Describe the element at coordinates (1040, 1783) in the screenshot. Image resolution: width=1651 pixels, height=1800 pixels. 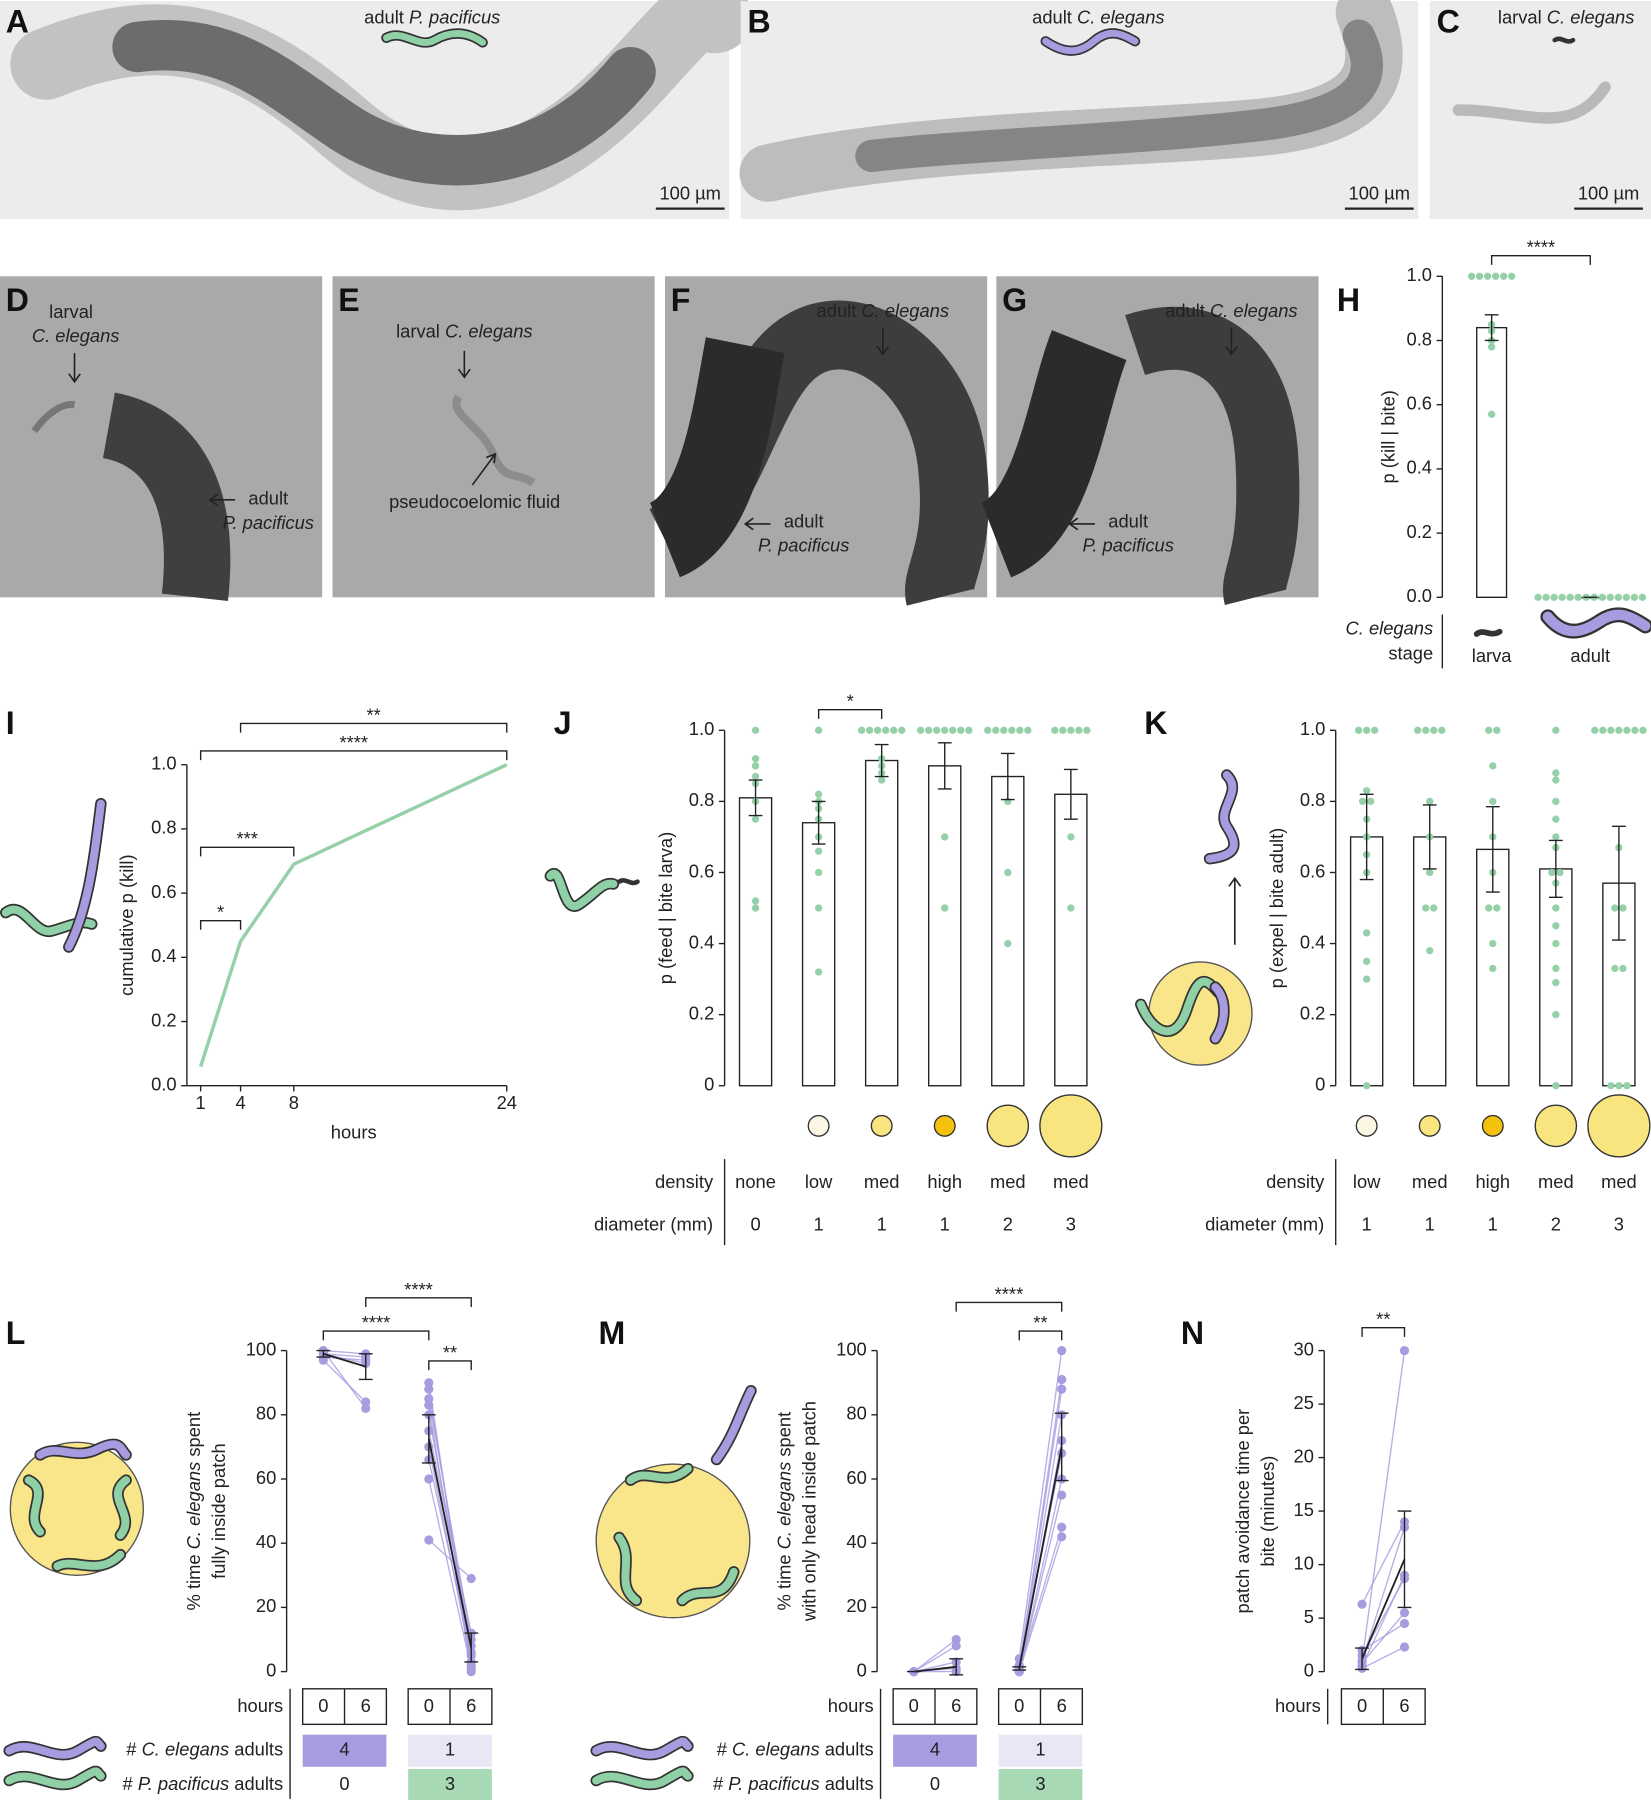
I see `count-label: 3` at that location.